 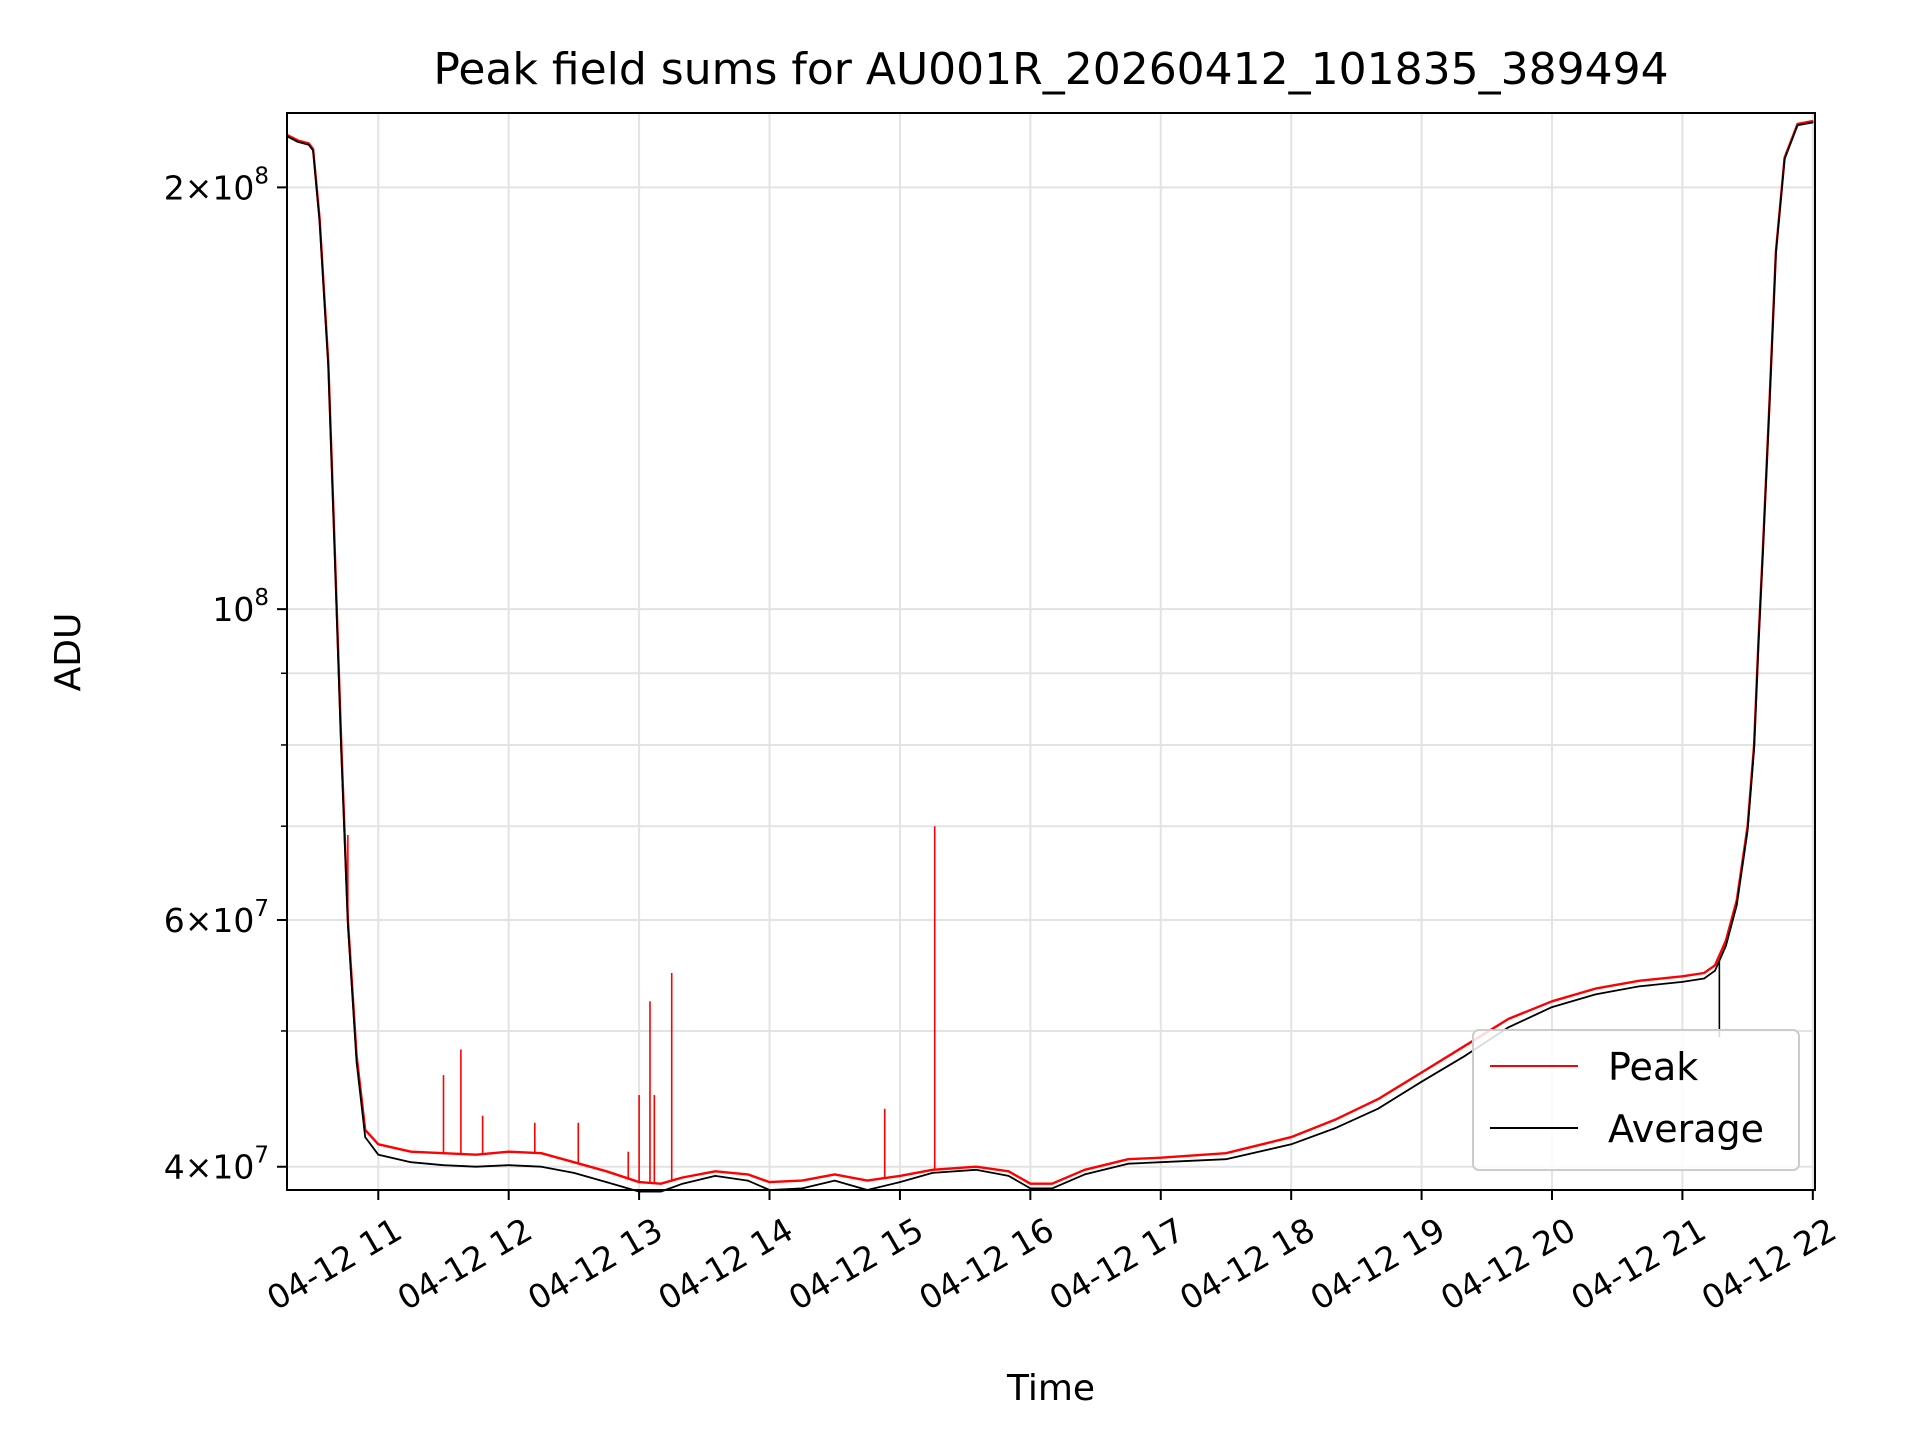 I want to click on y-tick-base: 6×10, so click(x=209, y=920).